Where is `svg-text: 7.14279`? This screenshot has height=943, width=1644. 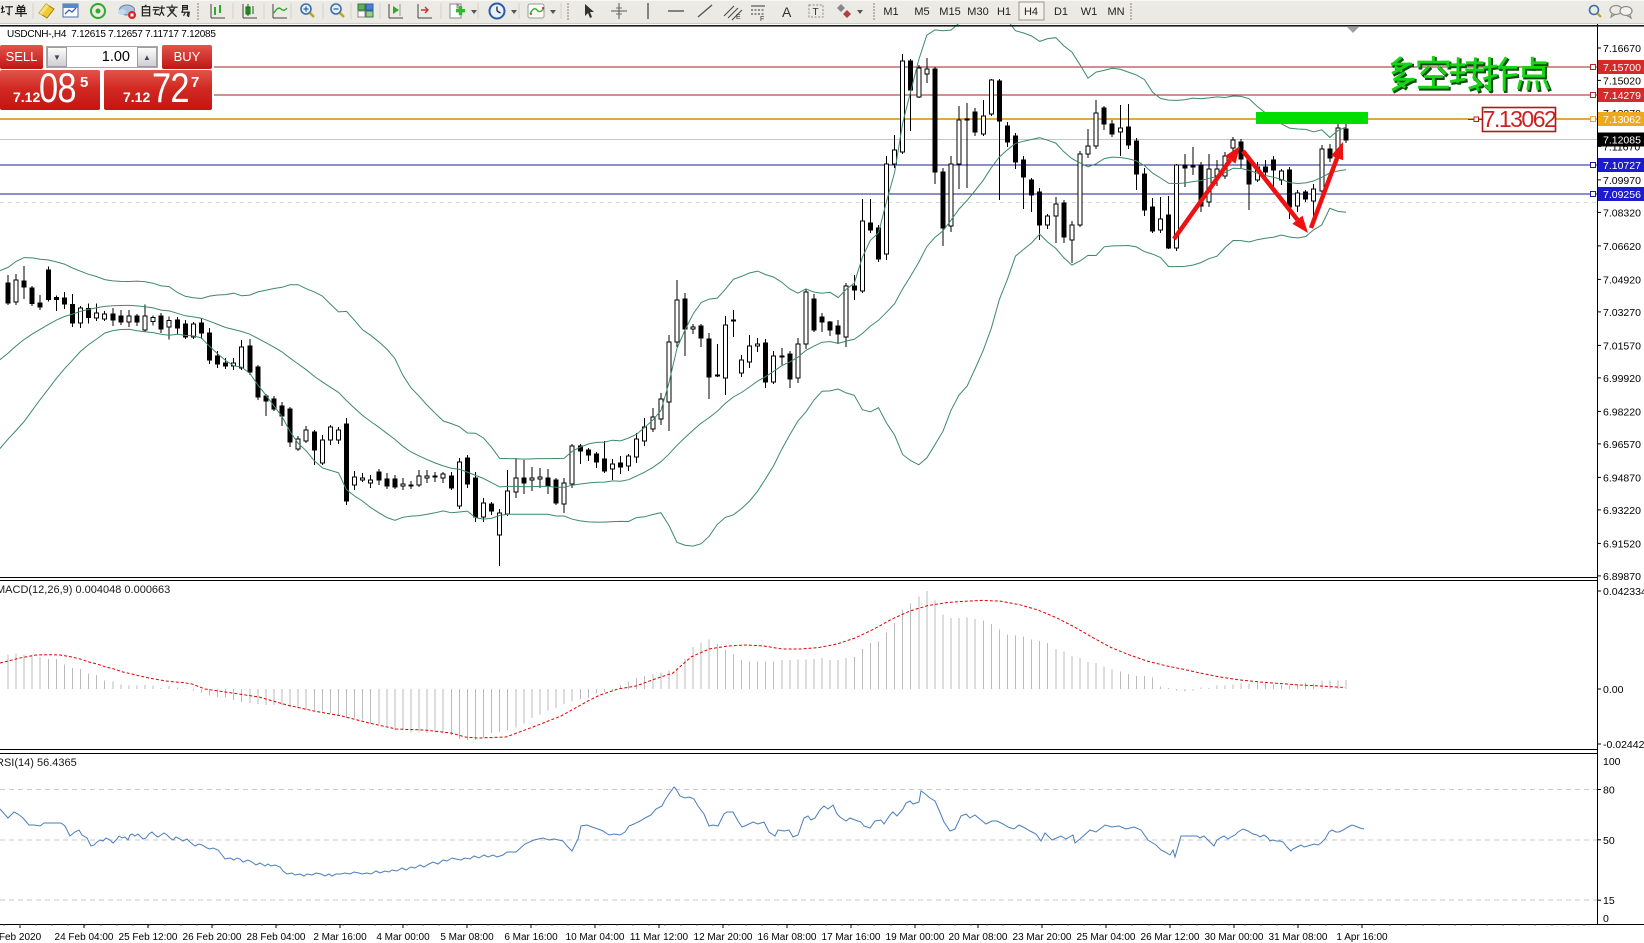 svg-text: 7.14279 is located at coordinates (1622, 96).